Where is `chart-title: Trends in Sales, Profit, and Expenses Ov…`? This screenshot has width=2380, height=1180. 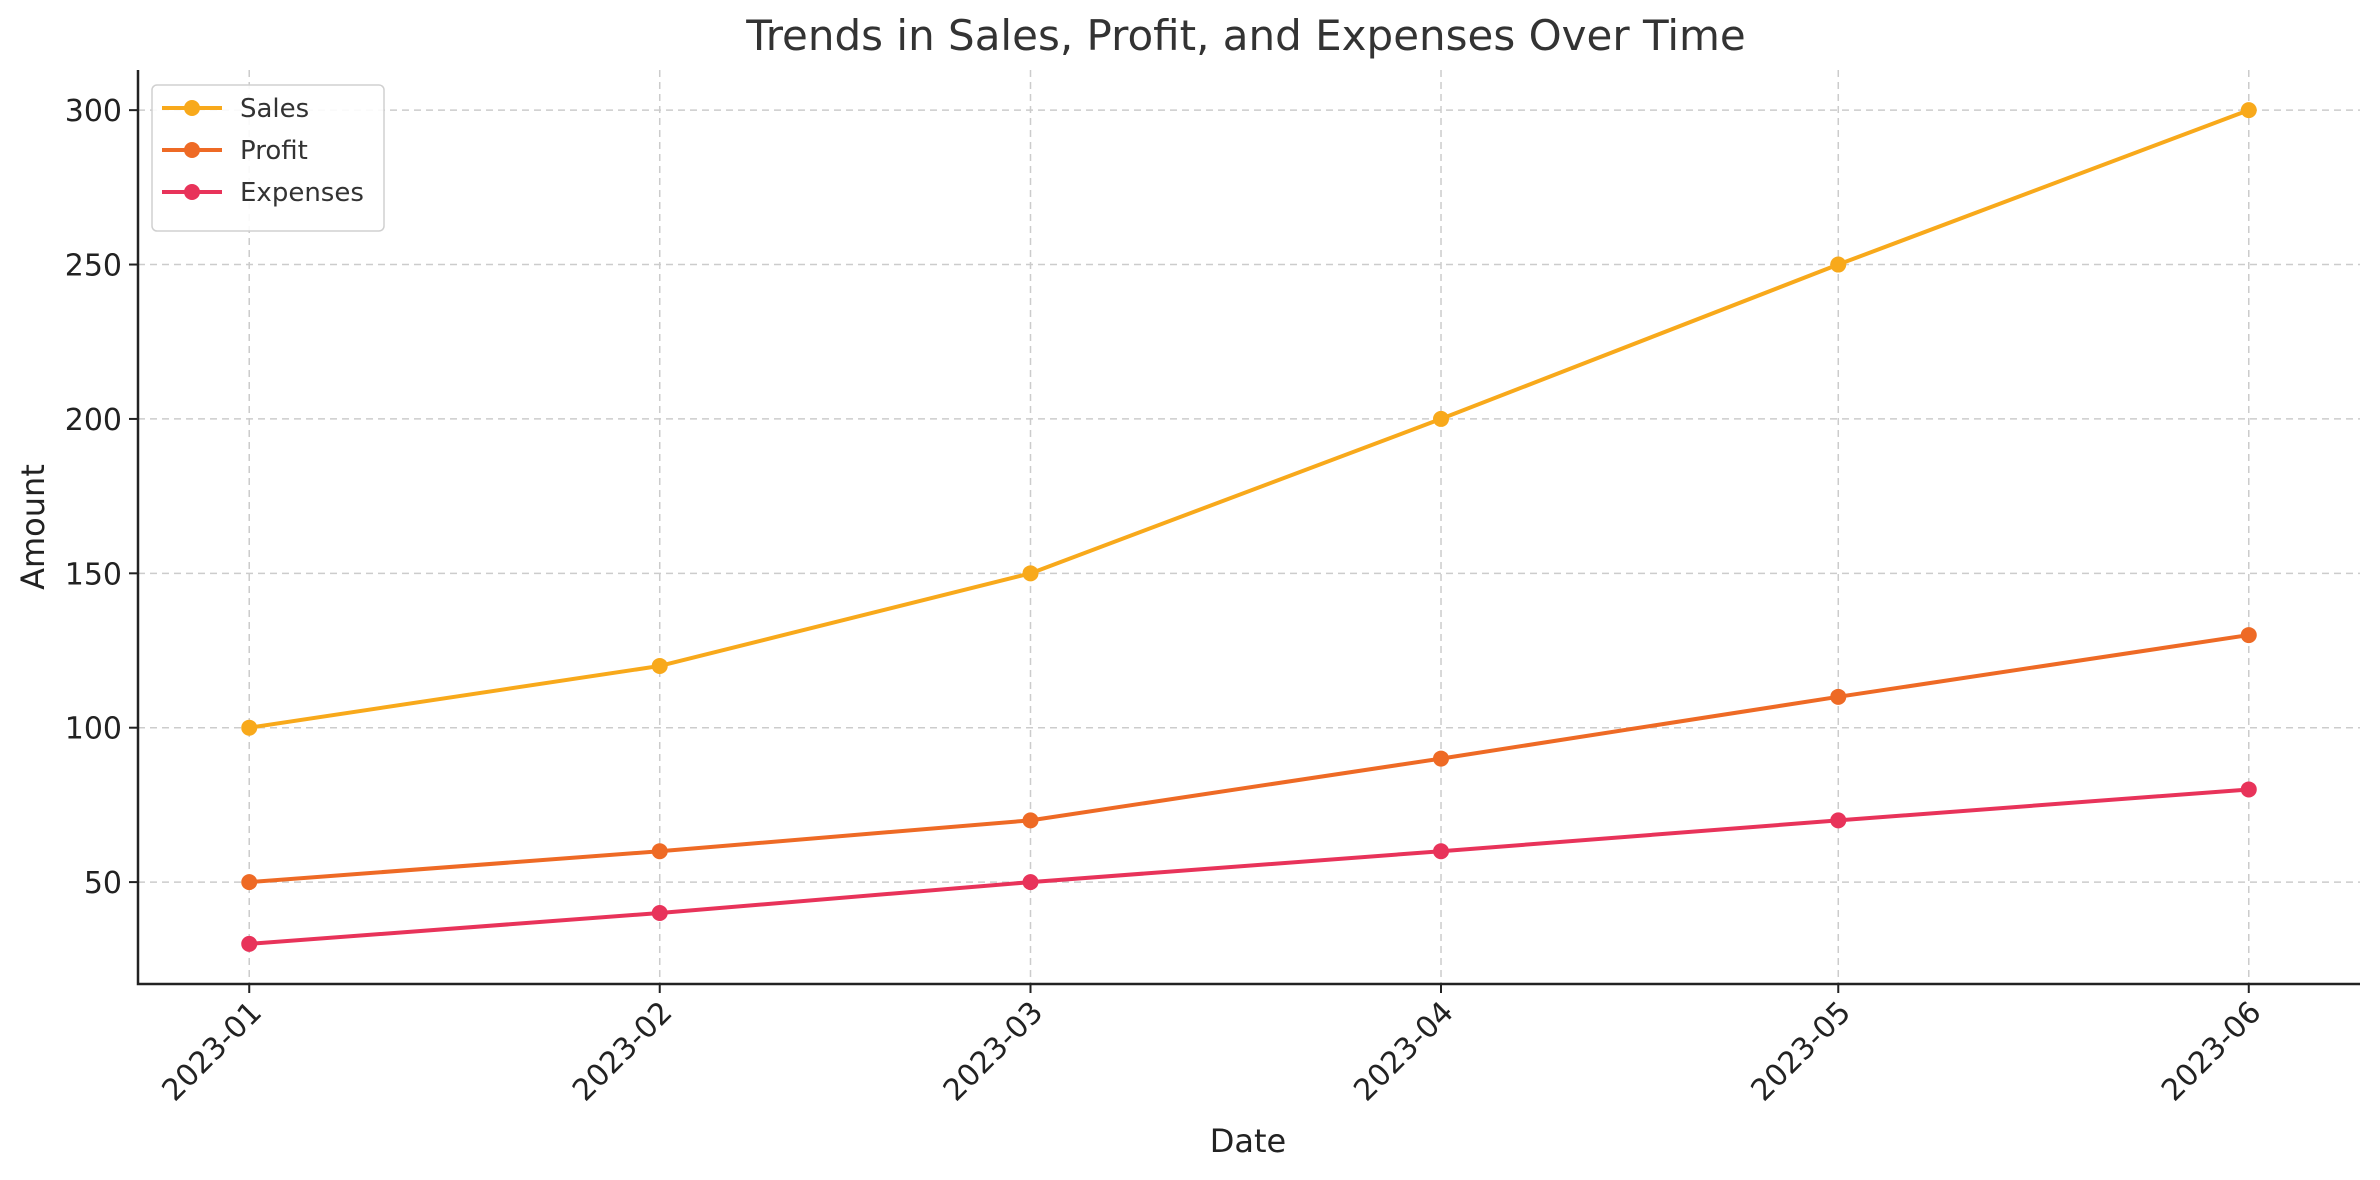 chart-title: Trends in Sales, Profit, and Expenses Ov… is located at coordinates (1245, 35).